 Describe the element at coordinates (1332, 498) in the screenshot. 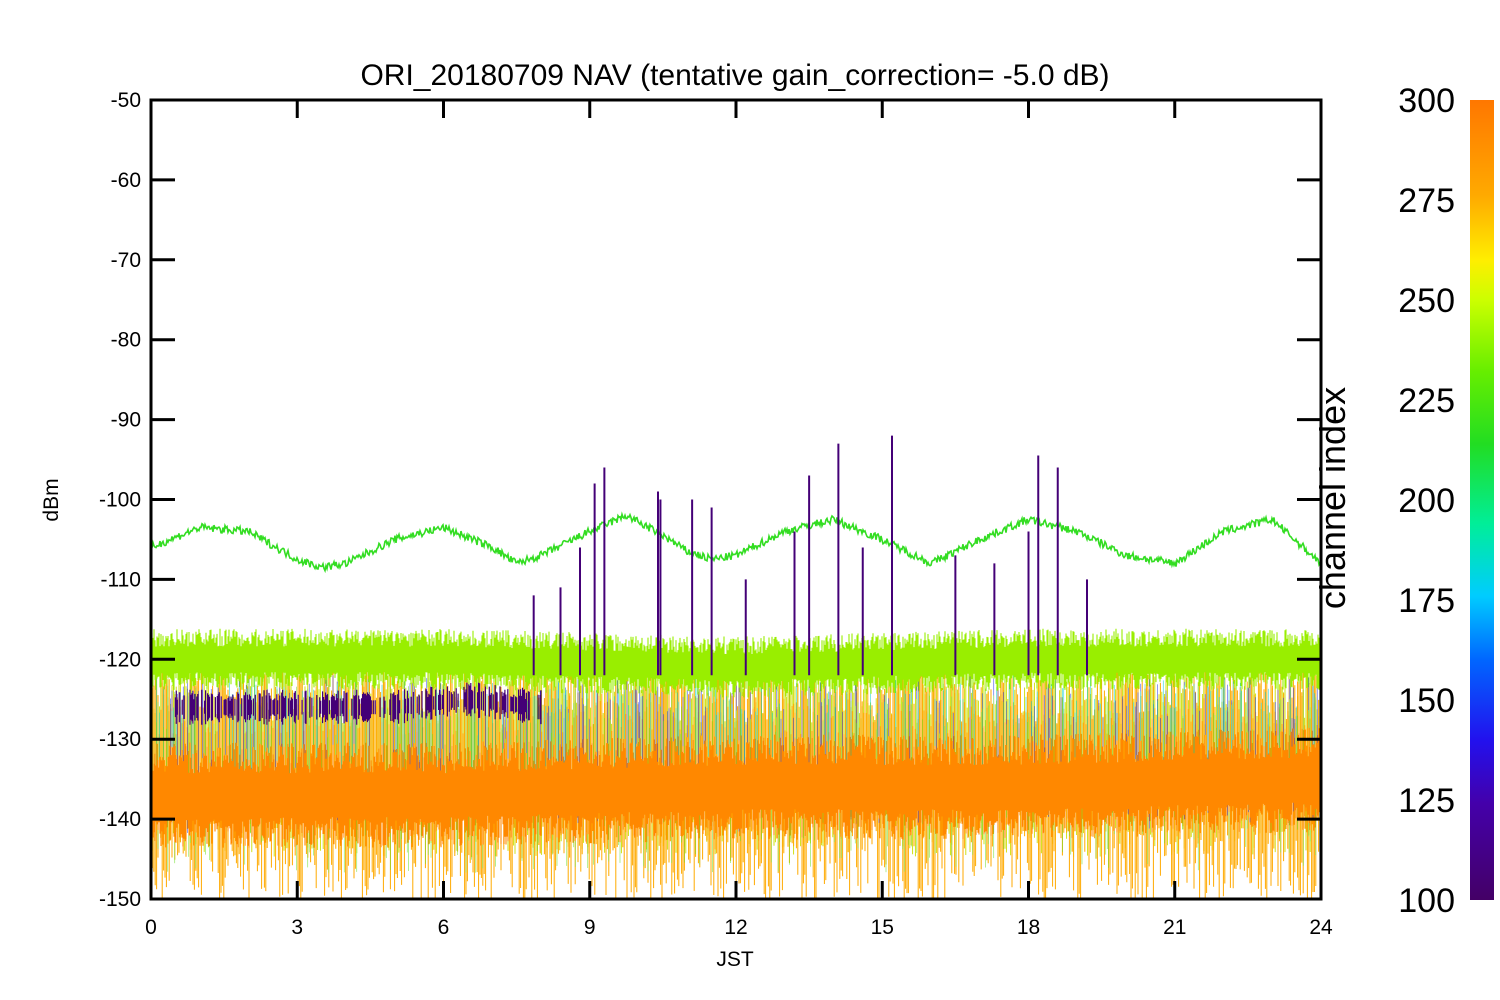

I see `colorbar-label: channel index` at that location.